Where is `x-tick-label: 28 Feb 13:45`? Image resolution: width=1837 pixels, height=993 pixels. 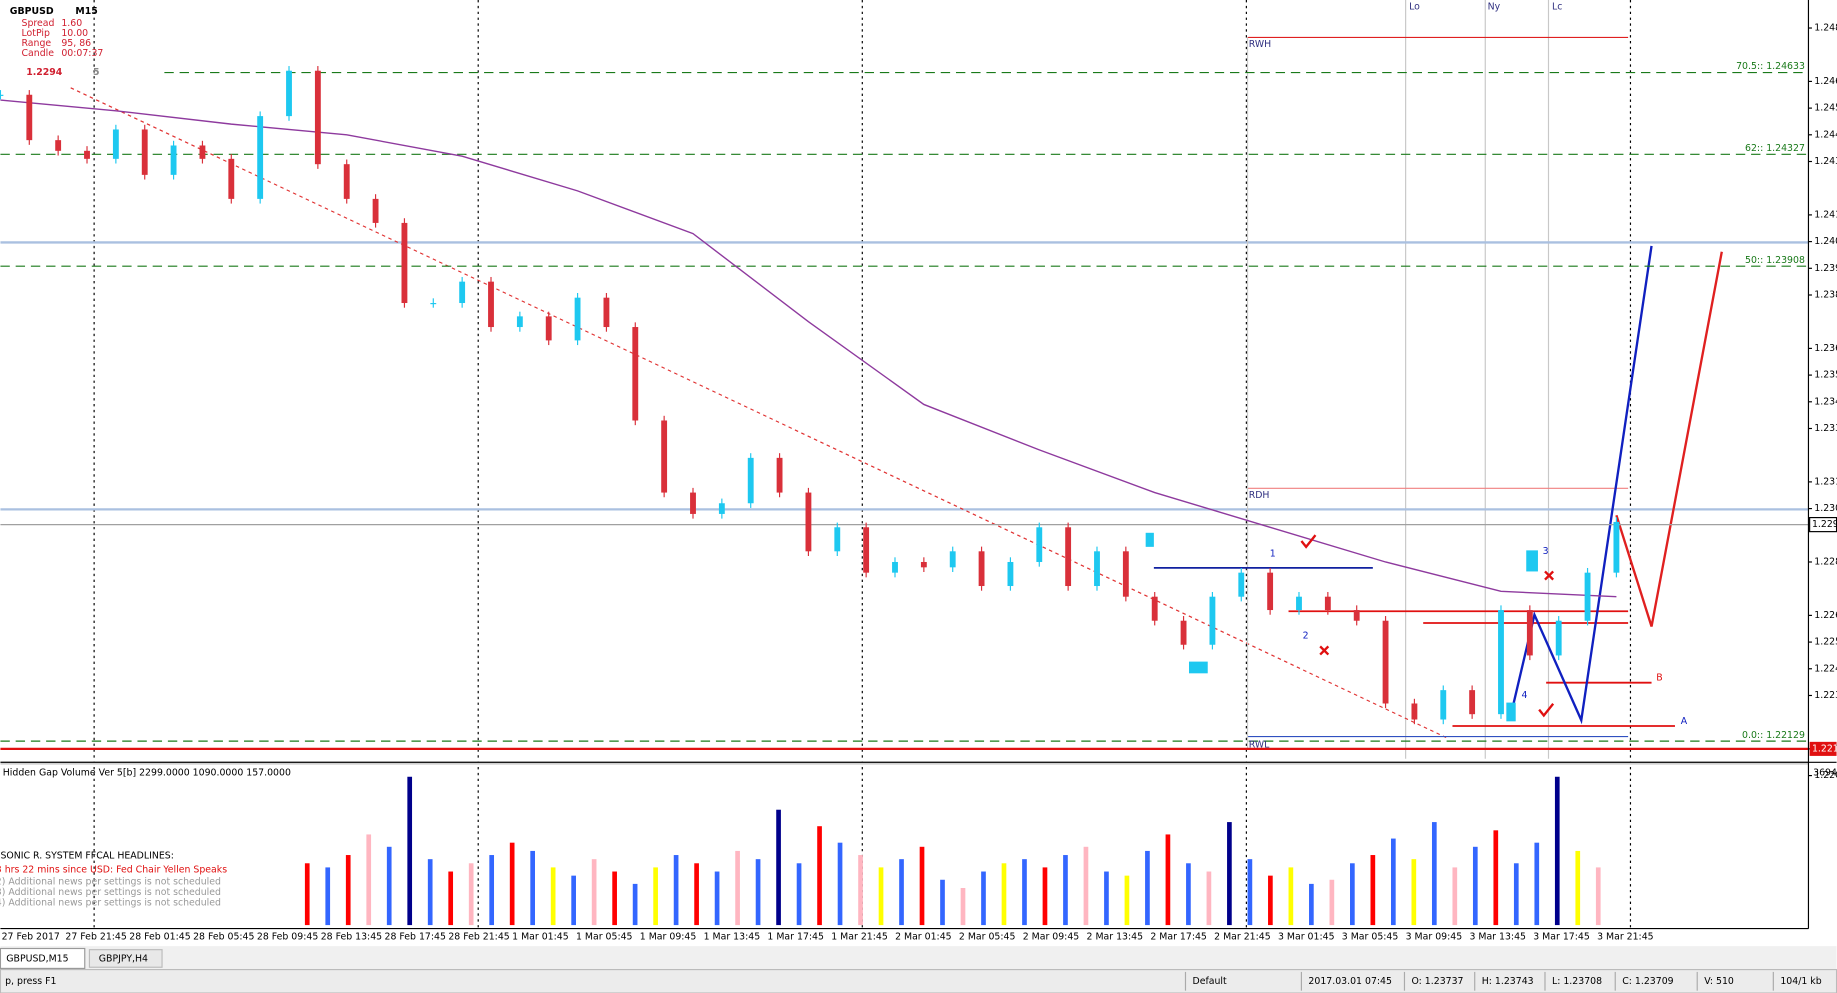
x-tick-label: 28 Feb 13:45 is located at coordinates (351, 936).